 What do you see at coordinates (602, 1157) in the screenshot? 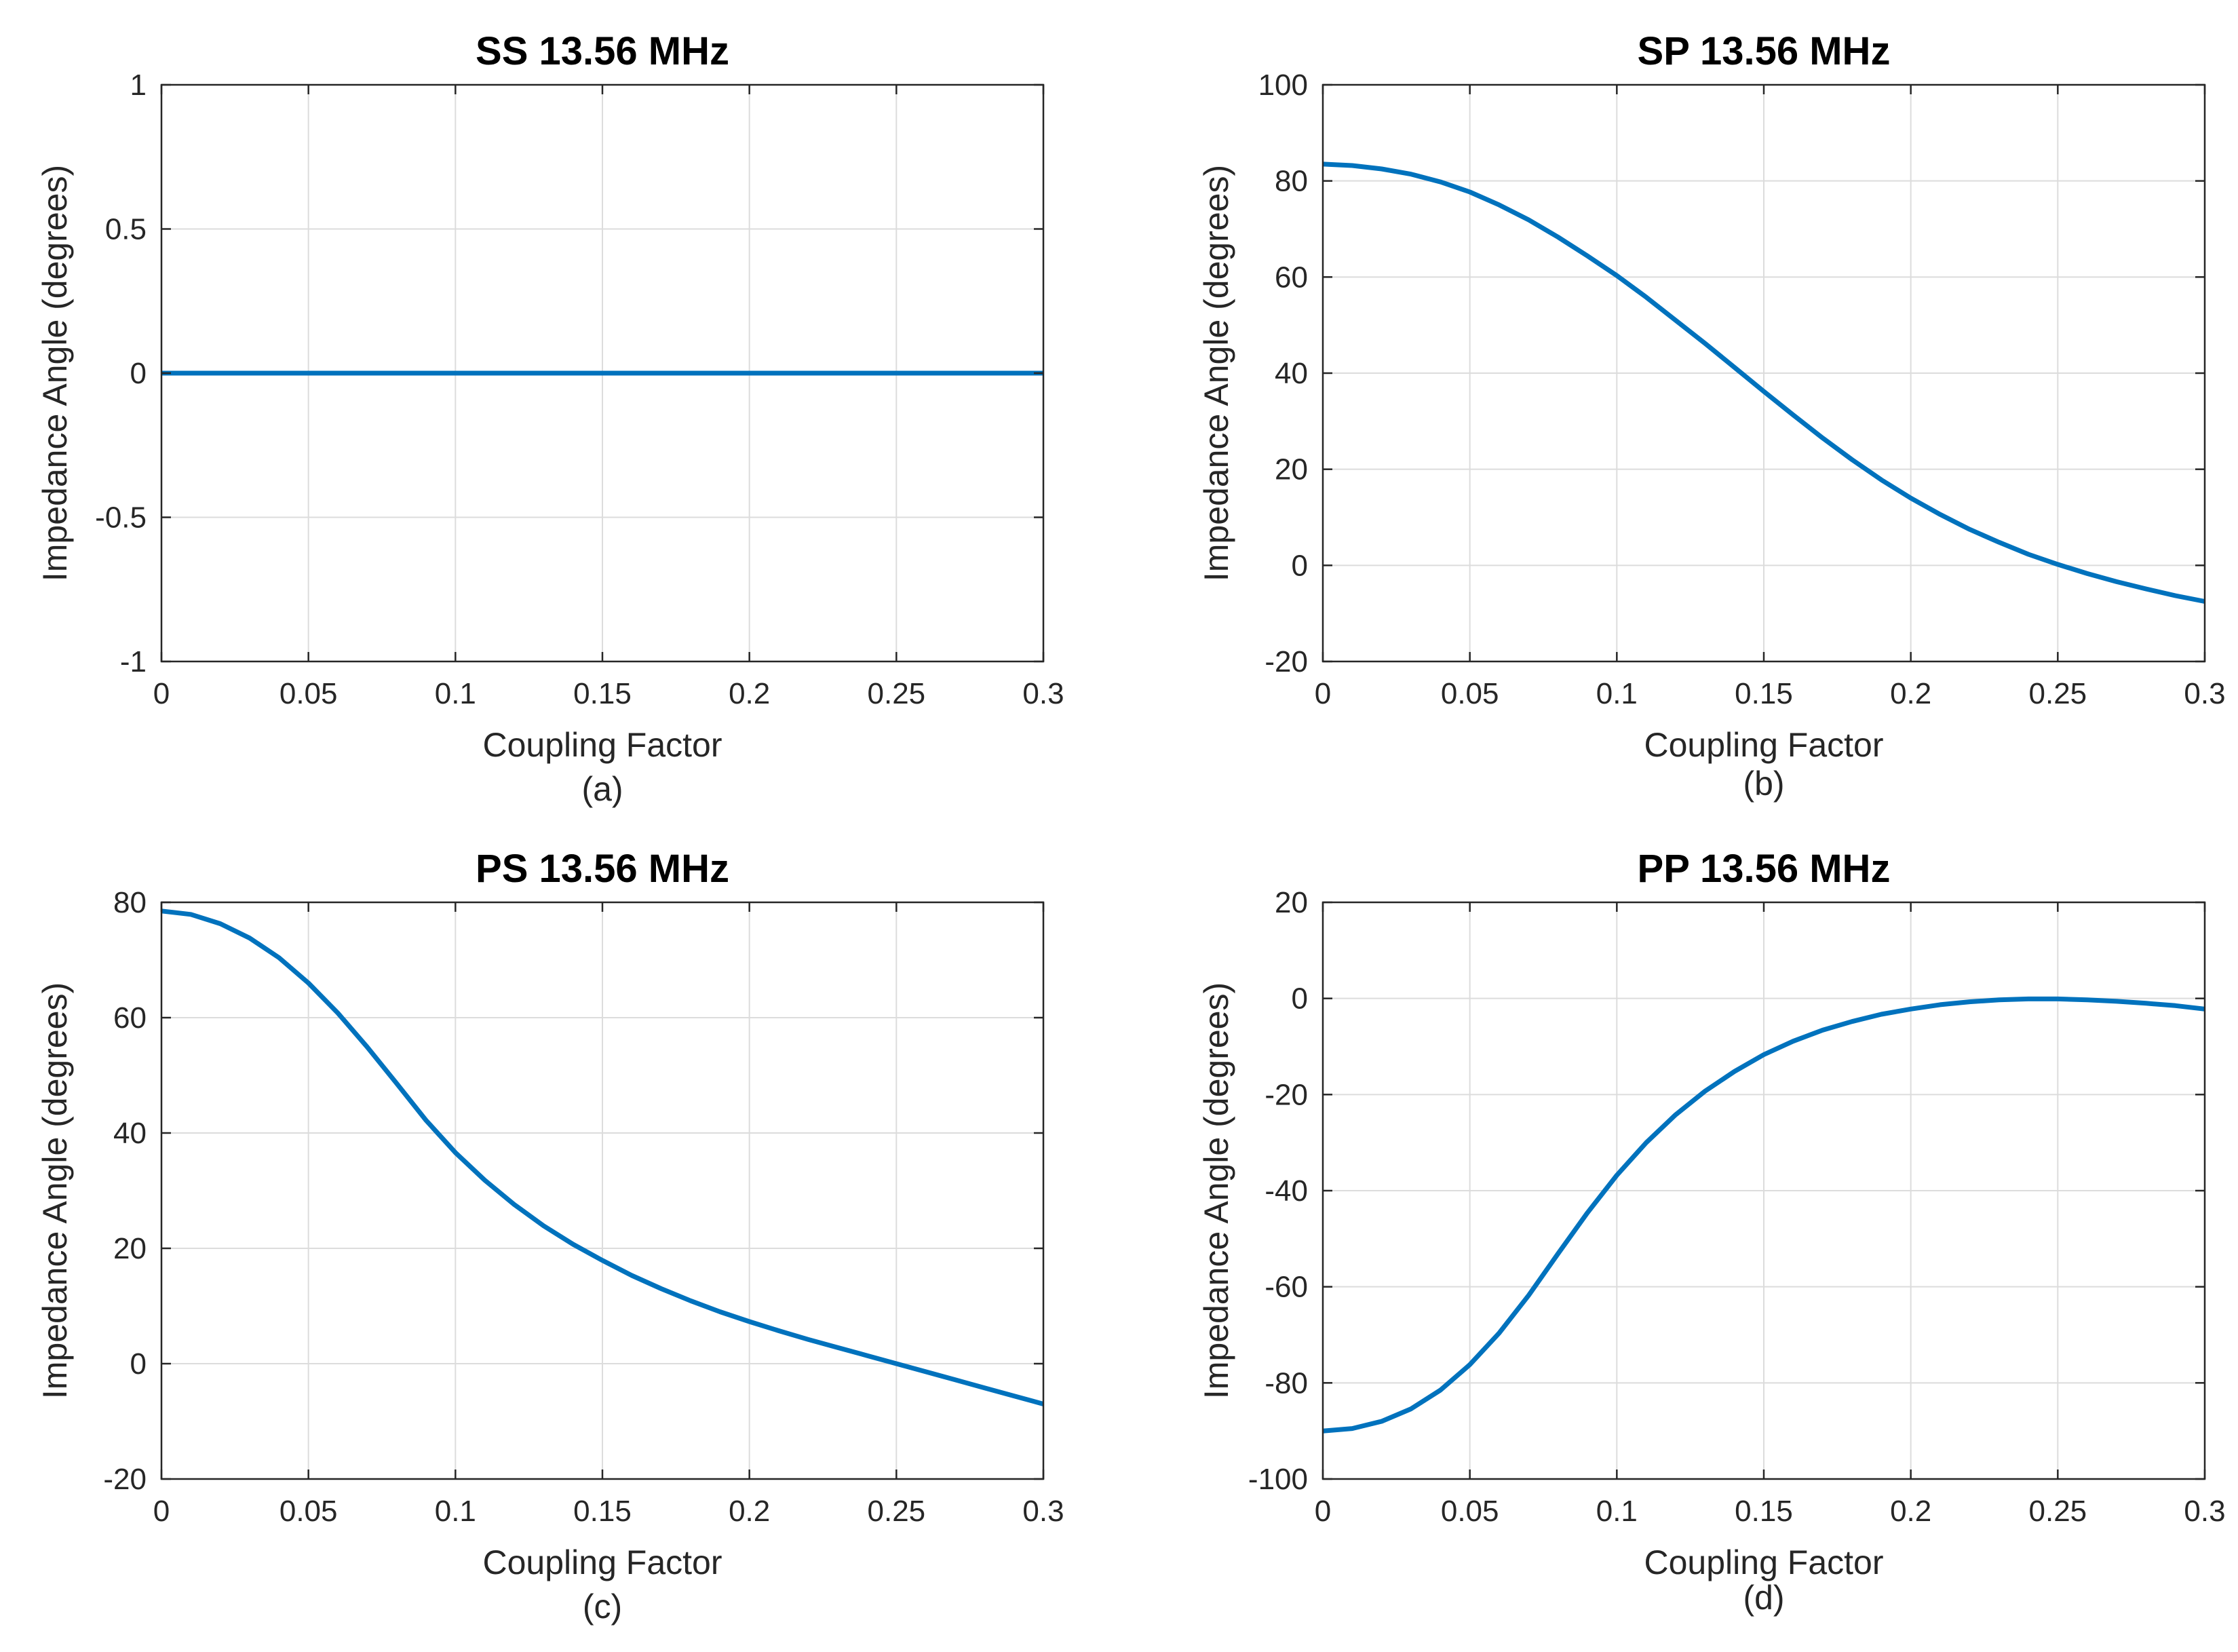
I see `series-line-ps` at bounding box center [602, 1157].